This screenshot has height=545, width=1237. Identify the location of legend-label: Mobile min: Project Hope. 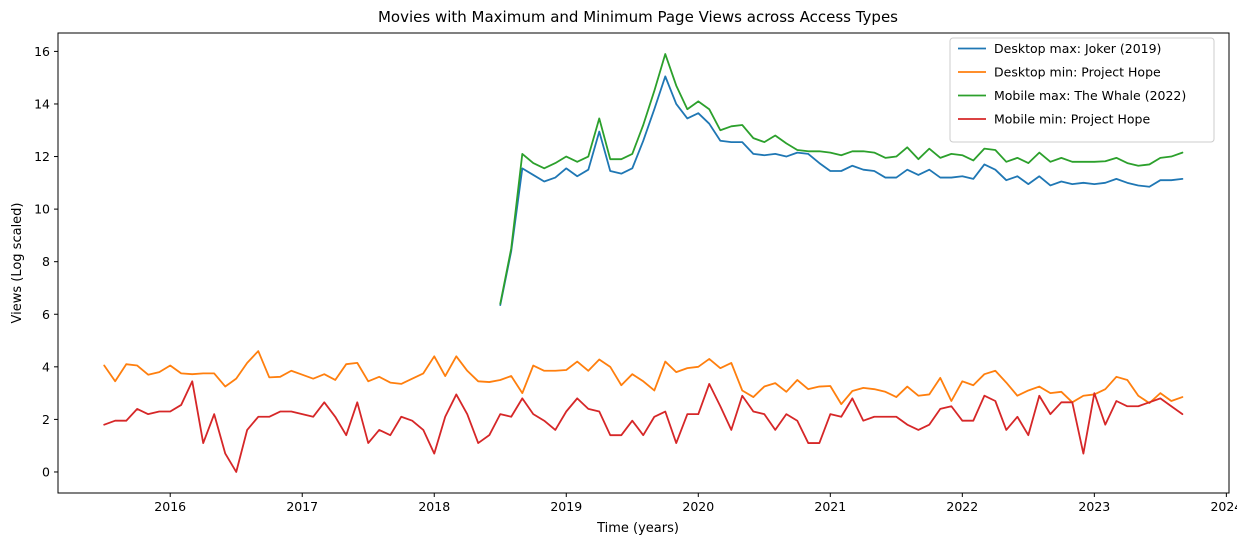
(1072, 119).